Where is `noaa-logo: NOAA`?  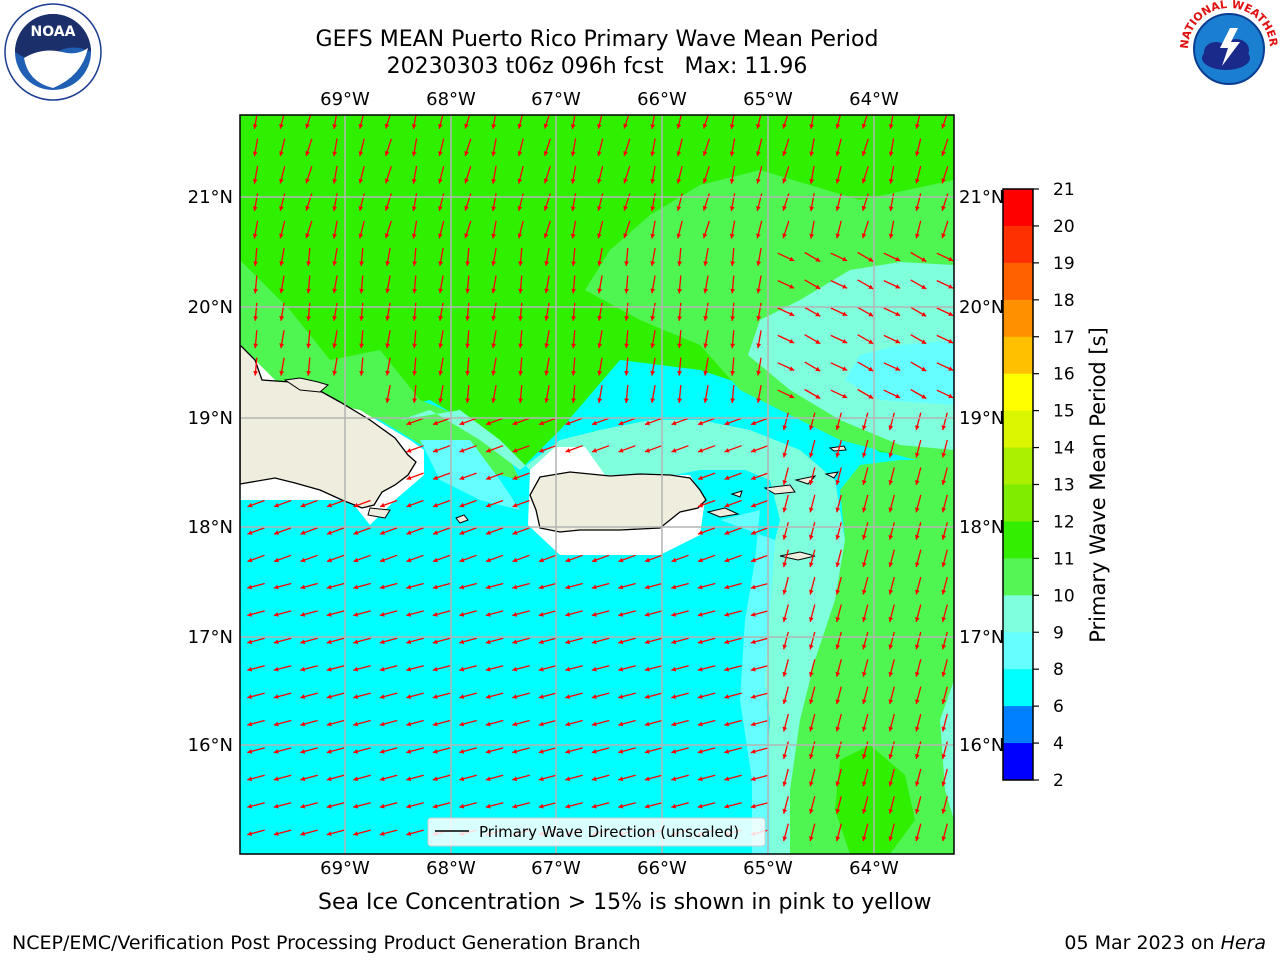
noaa-logo: NOAA is located at coordinates (53, 52).